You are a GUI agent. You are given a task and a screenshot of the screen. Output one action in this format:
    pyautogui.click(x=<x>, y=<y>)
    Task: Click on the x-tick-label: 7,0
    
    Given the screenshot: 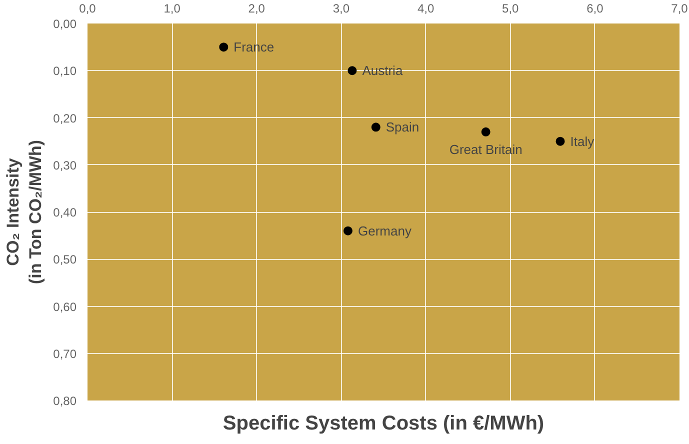 What is the action you would take?
    pyautogui.click(x=679, y=9)
    